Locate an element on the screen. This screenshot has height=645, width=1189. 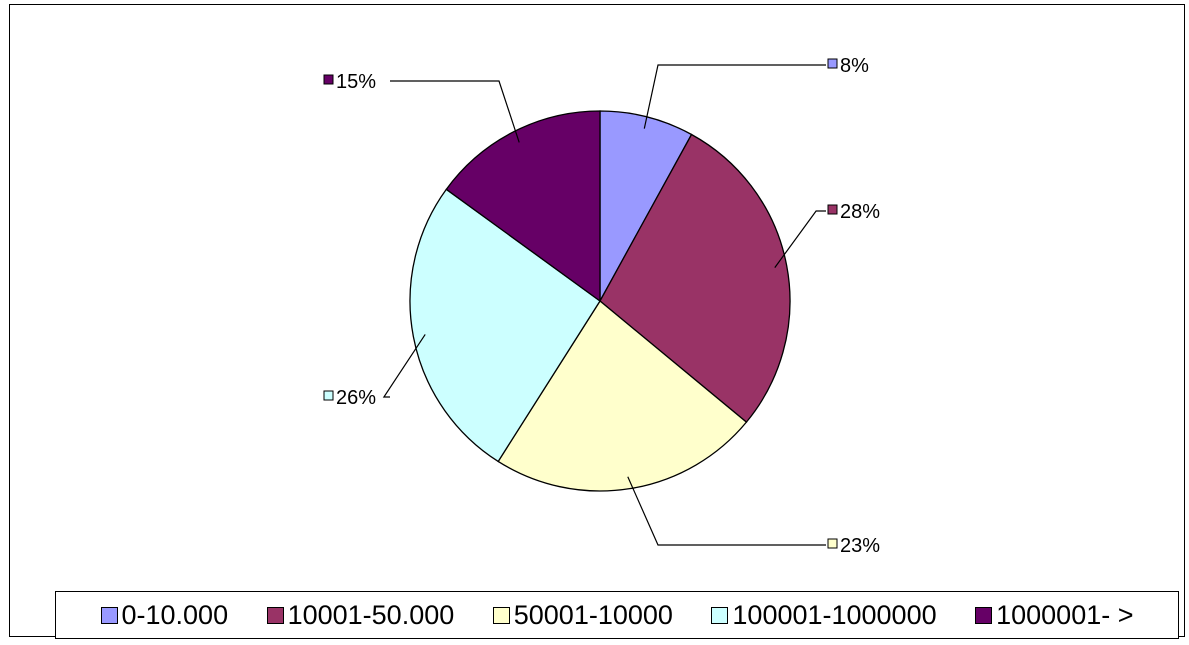
legend-item-2: 10001-50.000 is located at coordinates (360, 615).